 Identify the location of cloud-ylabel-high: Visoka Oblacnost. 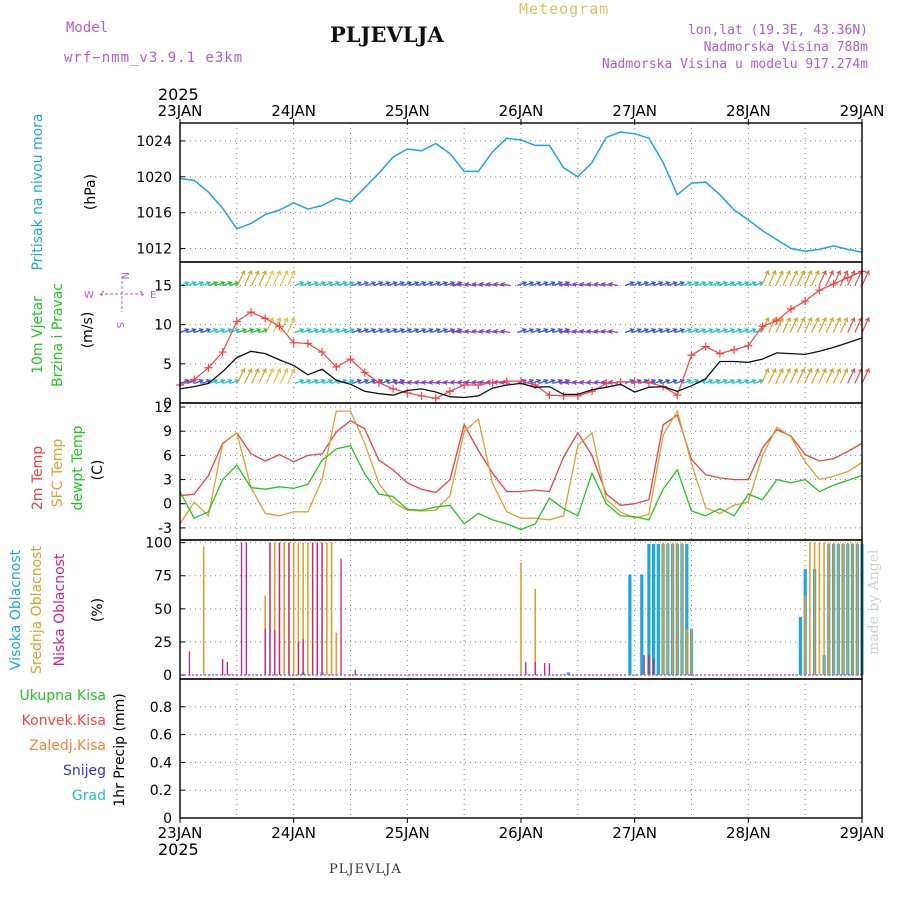
(16, 609).